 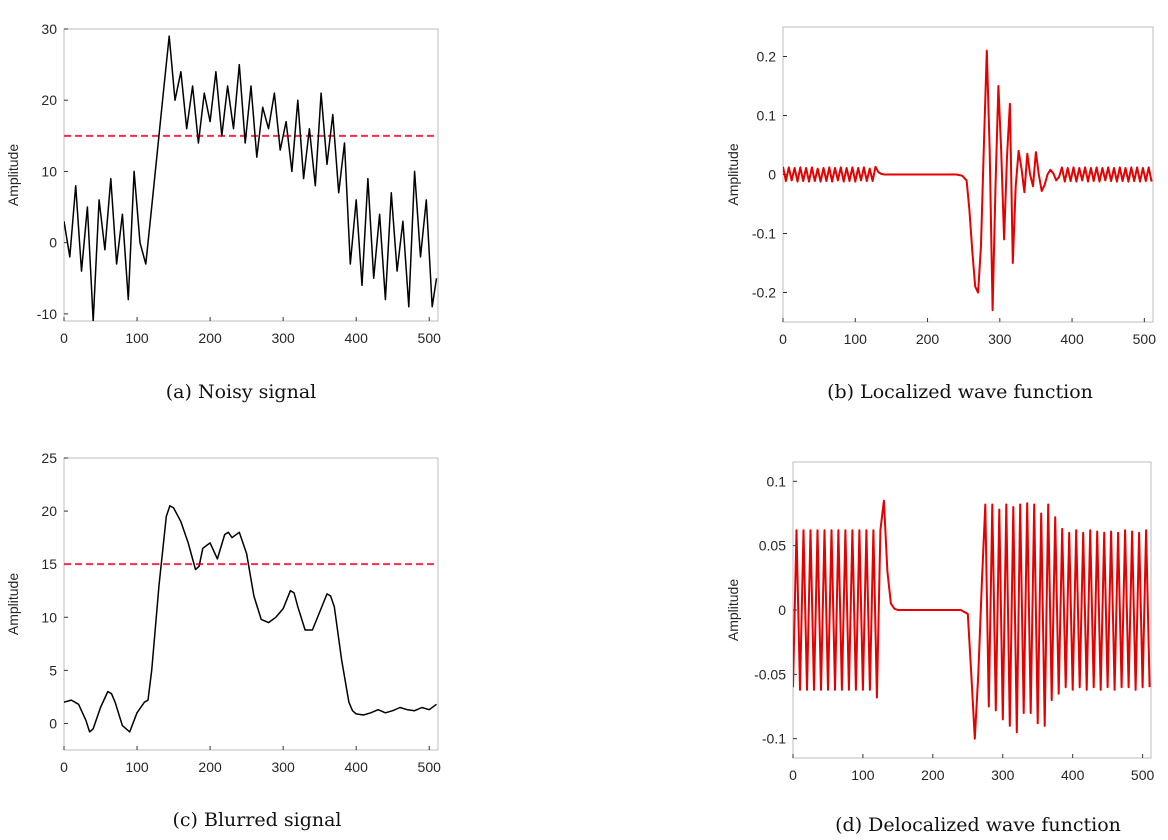 I want to click on chart-a-series-line, so click(x=251, y=178).